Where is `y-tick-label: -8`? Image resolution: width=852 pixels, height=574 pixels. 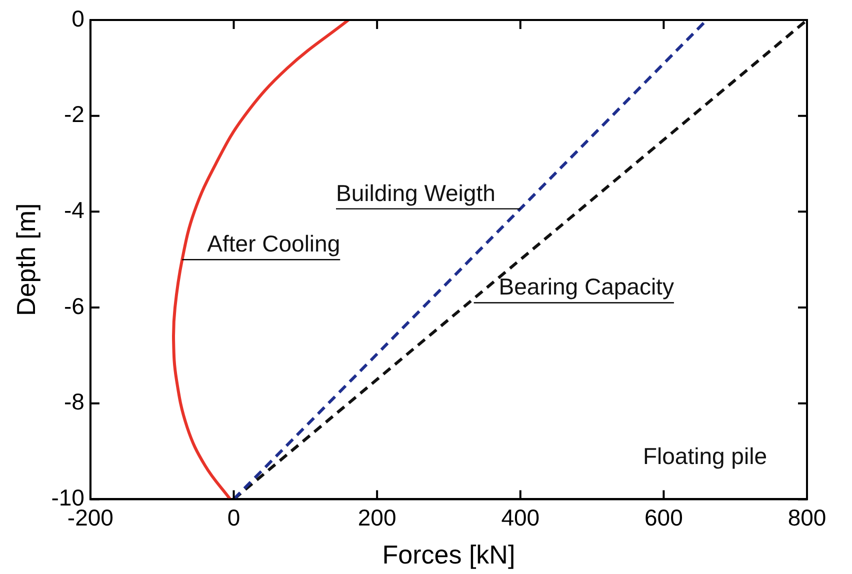 y-tick-label: -8 is located at coordinates (74, 401).